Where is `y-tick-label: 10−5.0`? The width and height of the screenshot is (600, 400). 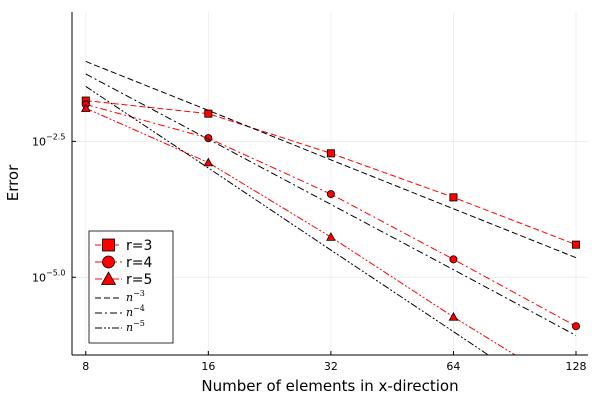
y-tick-label: 10−5.0 is located at coordinates (48, 276).